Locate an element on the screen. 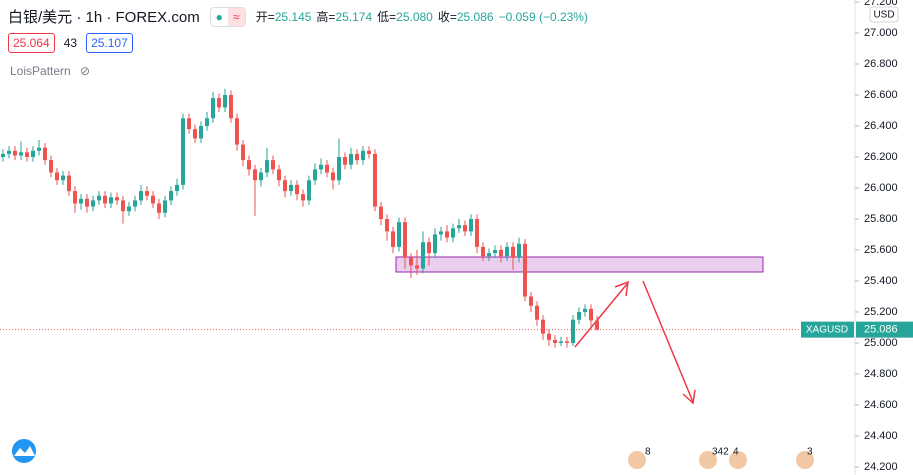  status-pill: ● ≈ is located at coordinates (227, 16).